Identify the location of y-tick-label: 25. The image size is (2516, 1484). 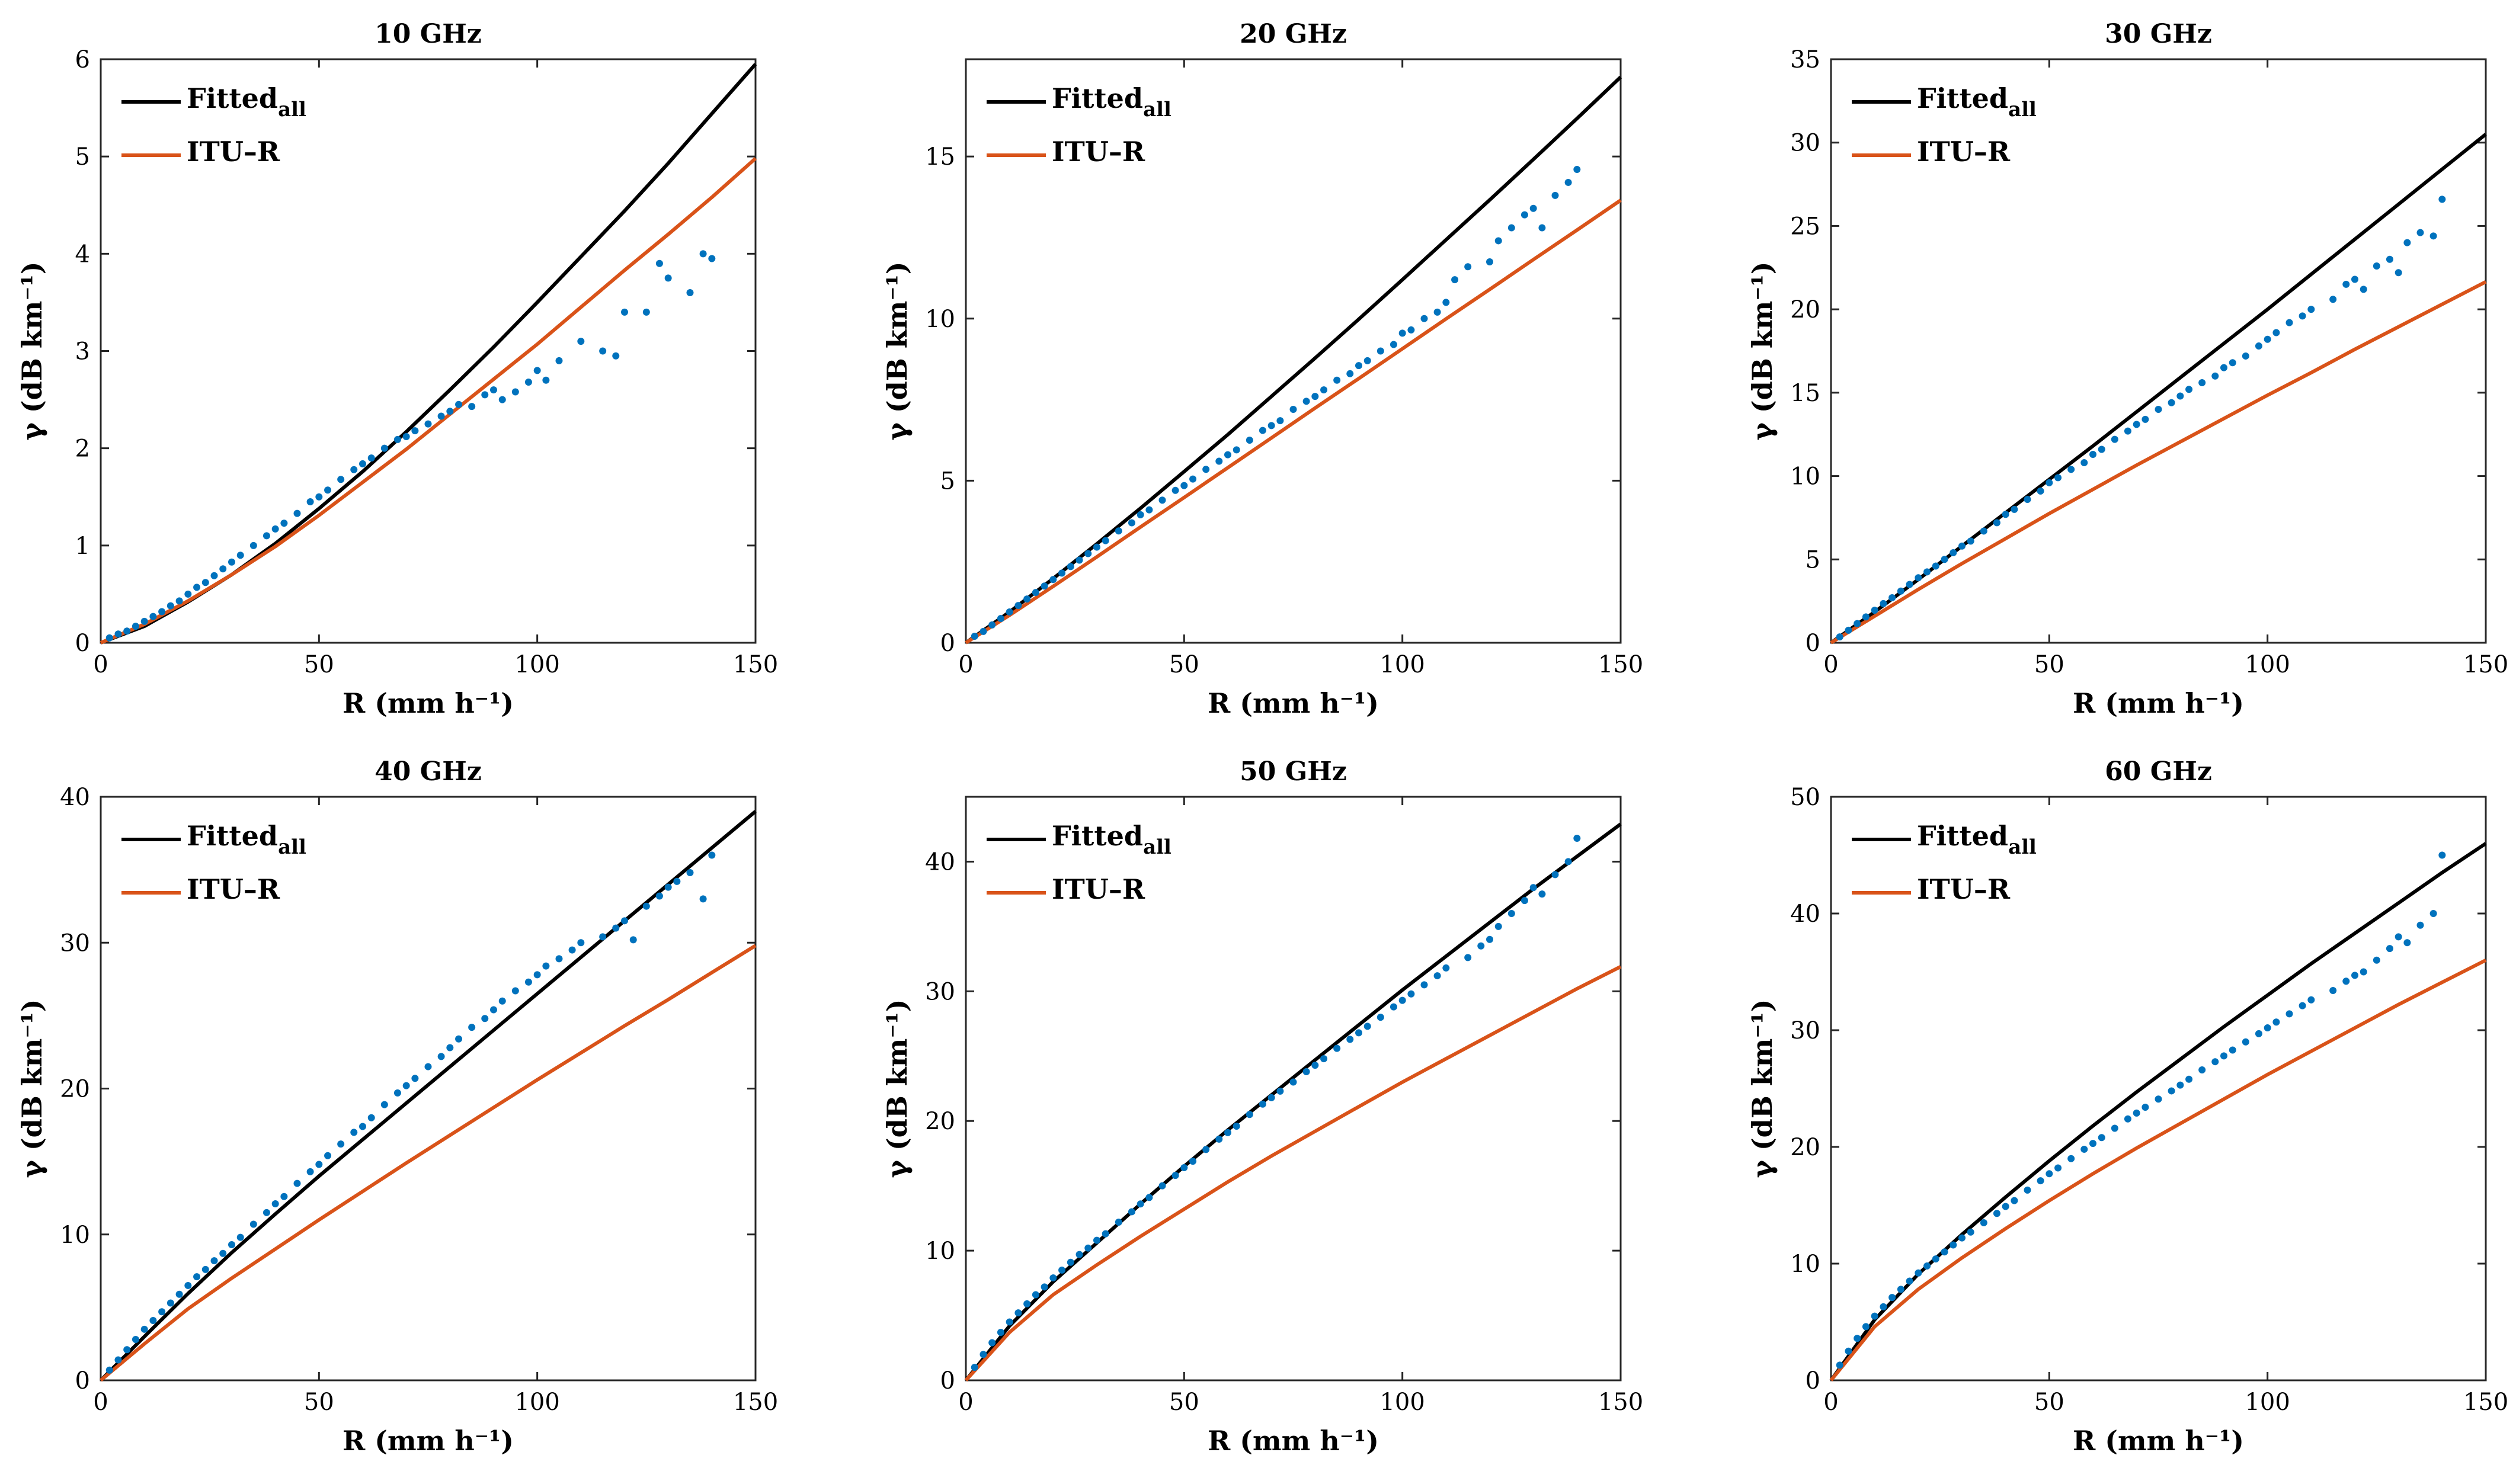
(1805, 226).